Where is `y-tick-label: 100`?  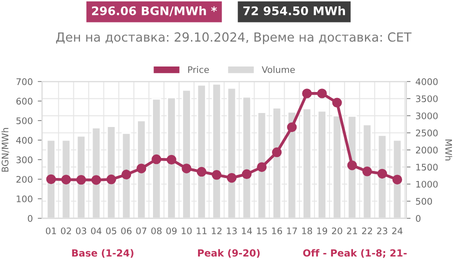 y-tick-label: 100 is located at coordinates (24, 198).